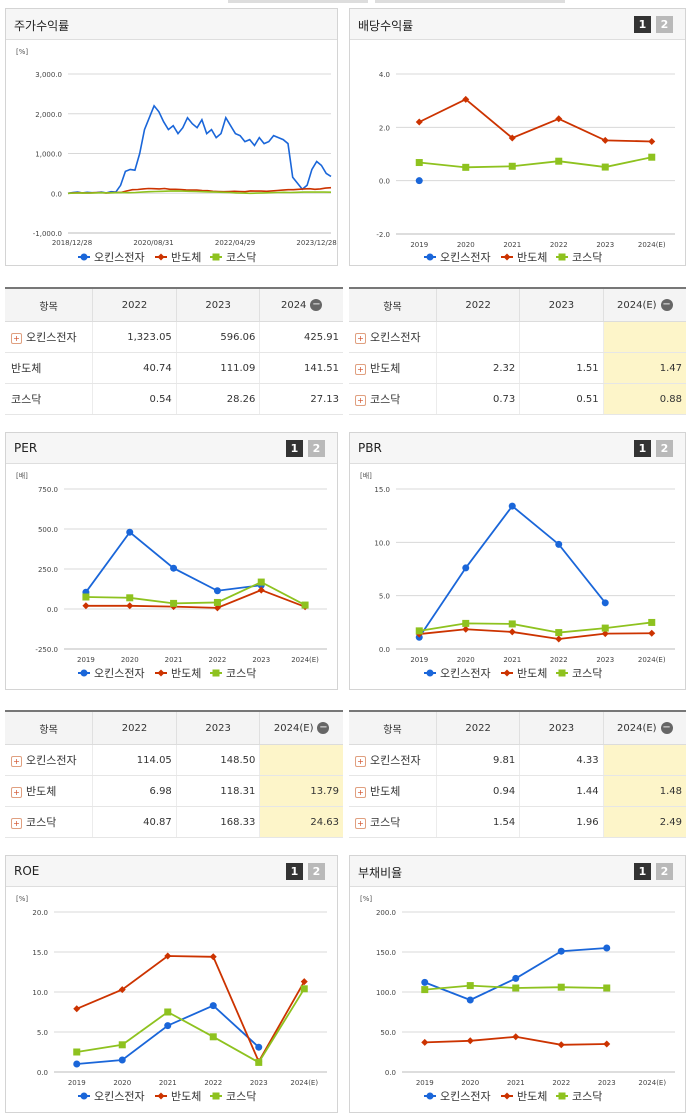 Image resolution: width=691 pixels, height=1115 pixels. I want to click on debt-view-1-button: 1, so click(642, 871).